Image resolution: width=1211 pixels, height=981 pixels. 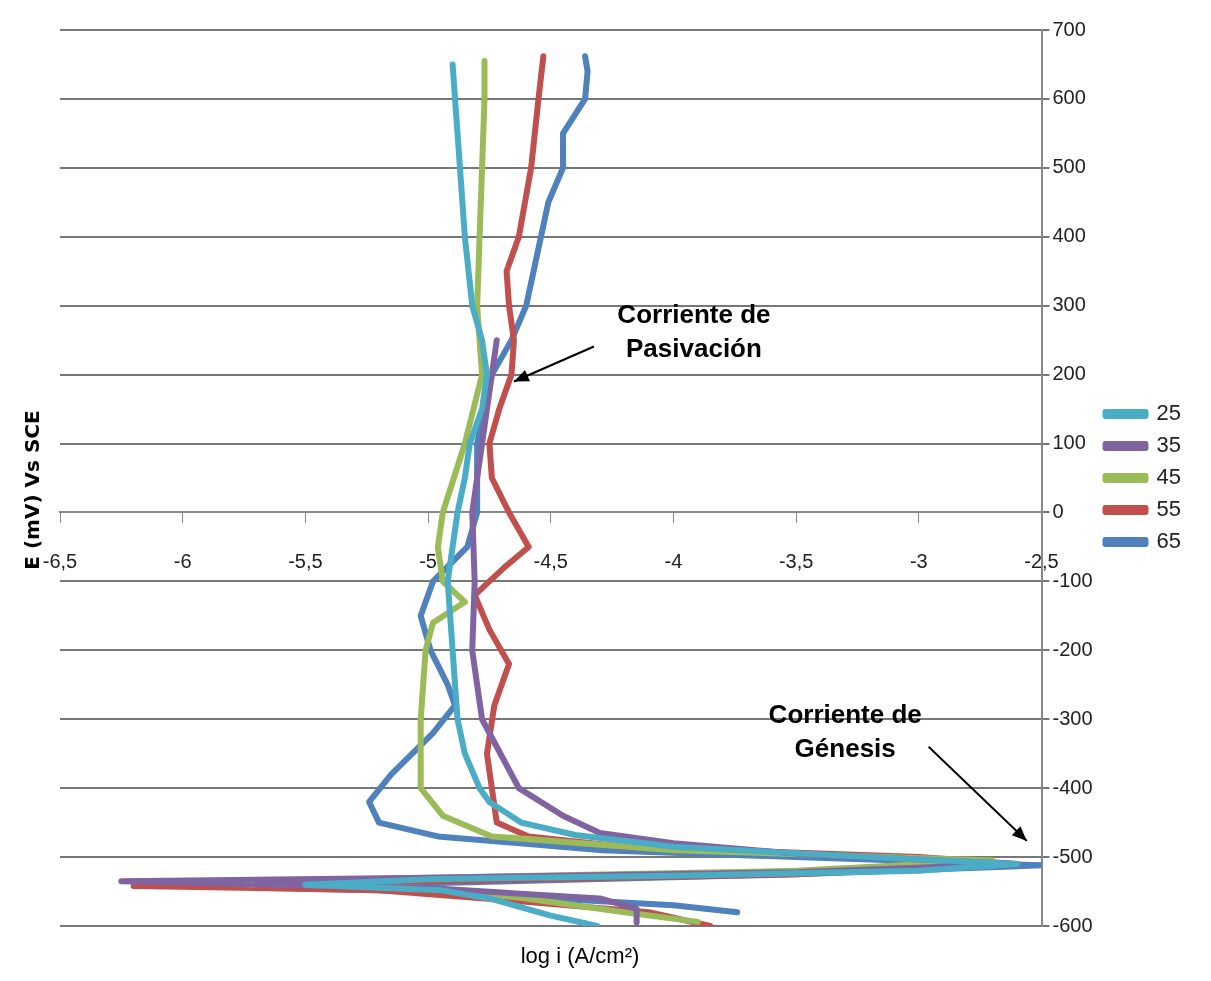 I want to click on y-tick-label: 500, so click(x=1069, y=166).